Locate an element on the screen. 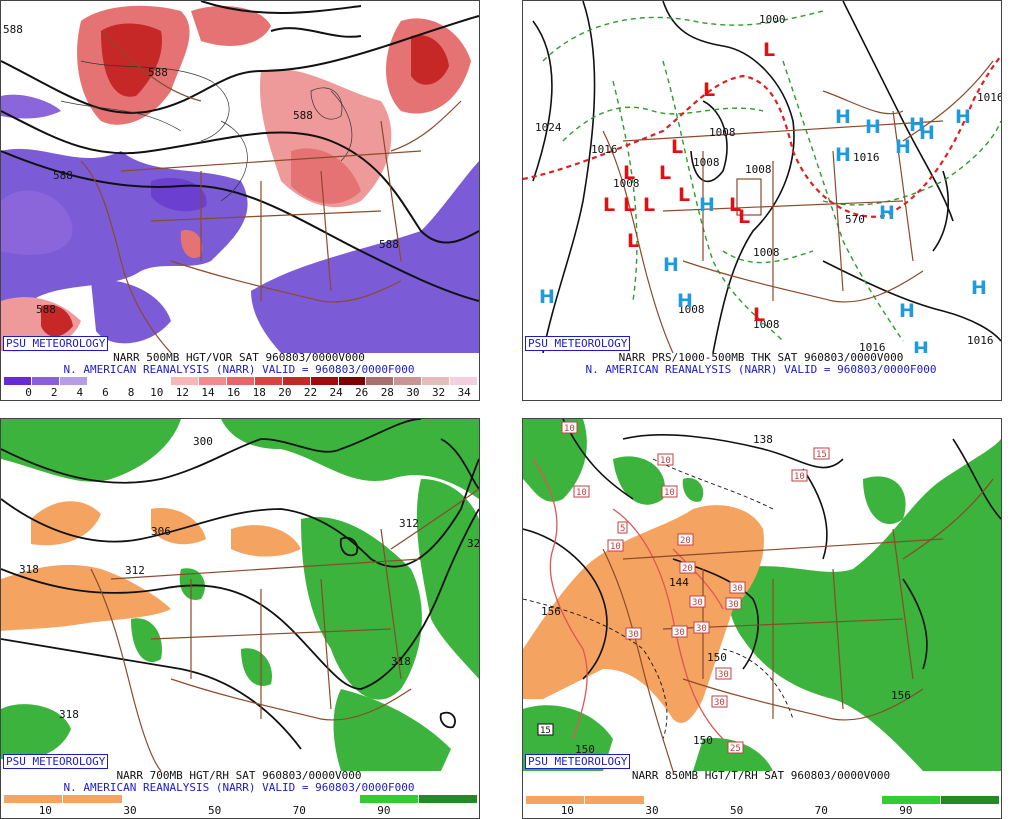 The image size is (1024, 819). colorbar-tick-label: 10 is located at coordinates (45, 810).